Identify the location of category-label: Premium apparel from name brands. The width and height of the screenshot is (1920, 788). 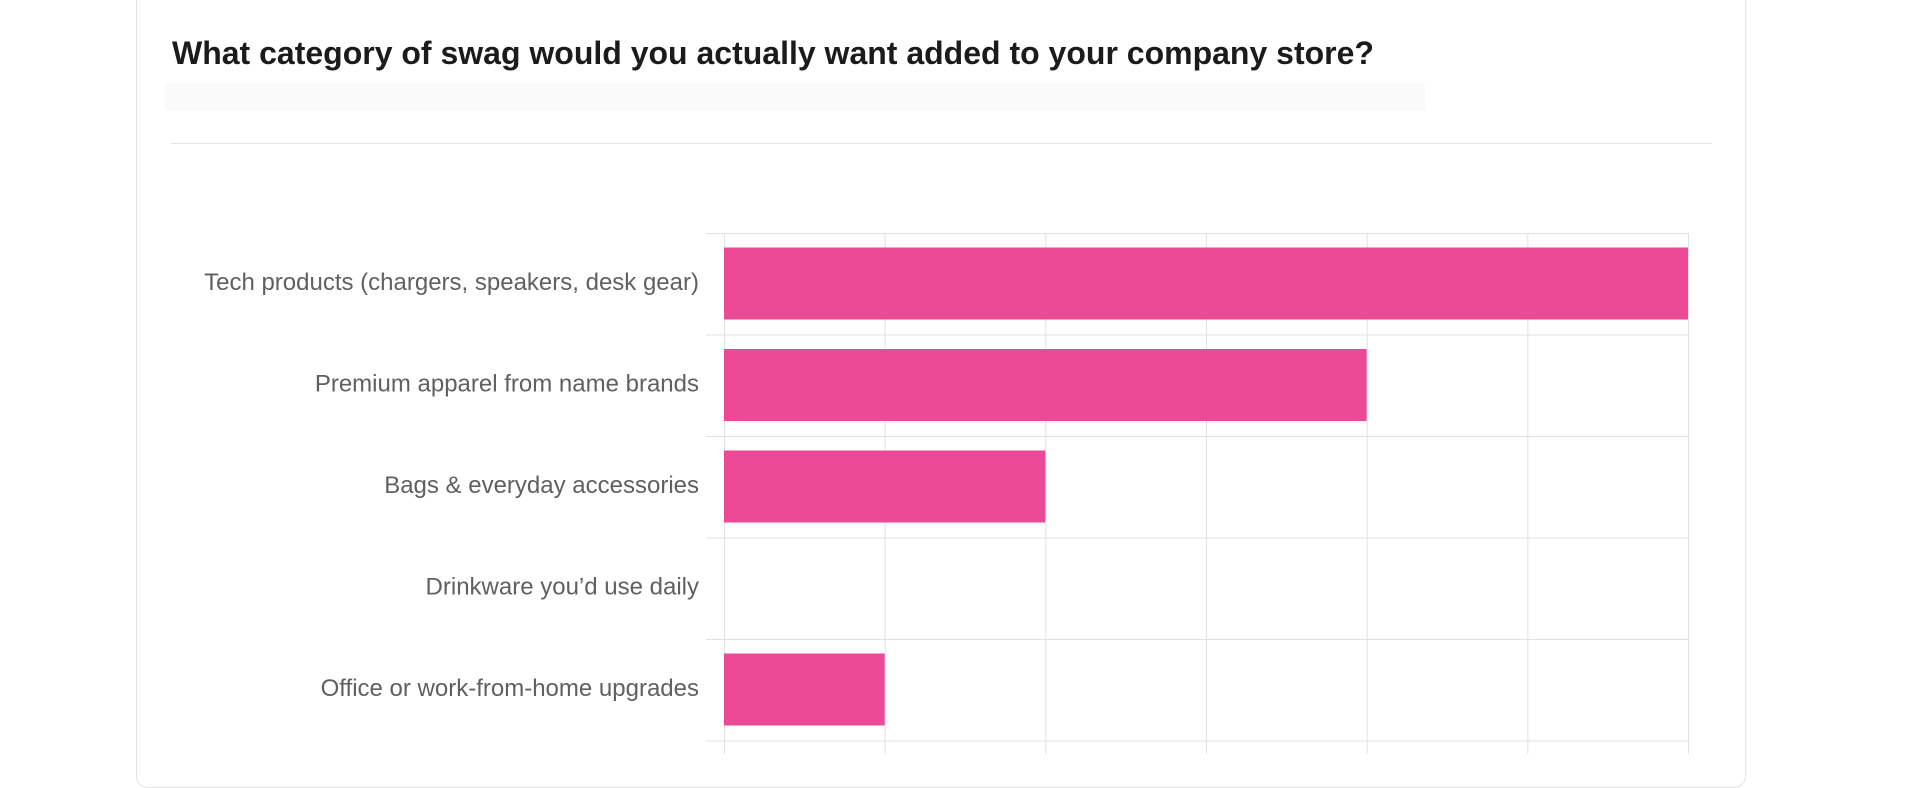
(507, 384).